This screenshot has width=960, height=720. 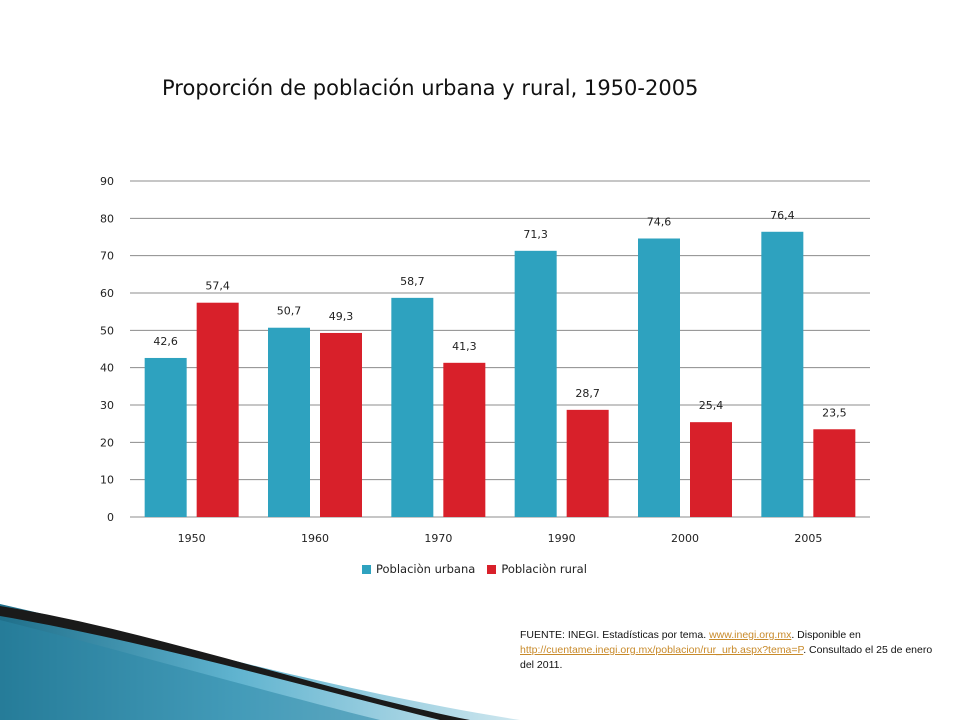 I want to click on bar-urban-1950, so click(x=165, y=437).